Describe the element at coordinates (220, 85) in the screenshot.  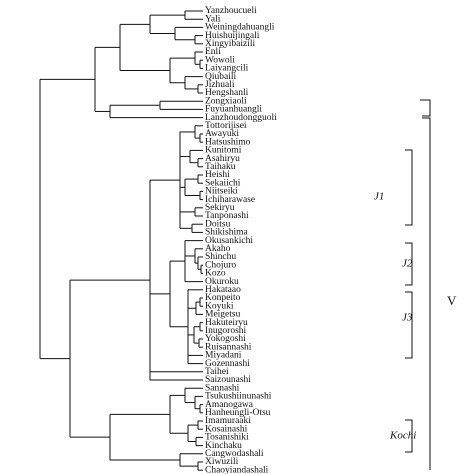
I see `leaf-label: Jizhuali` at that location.